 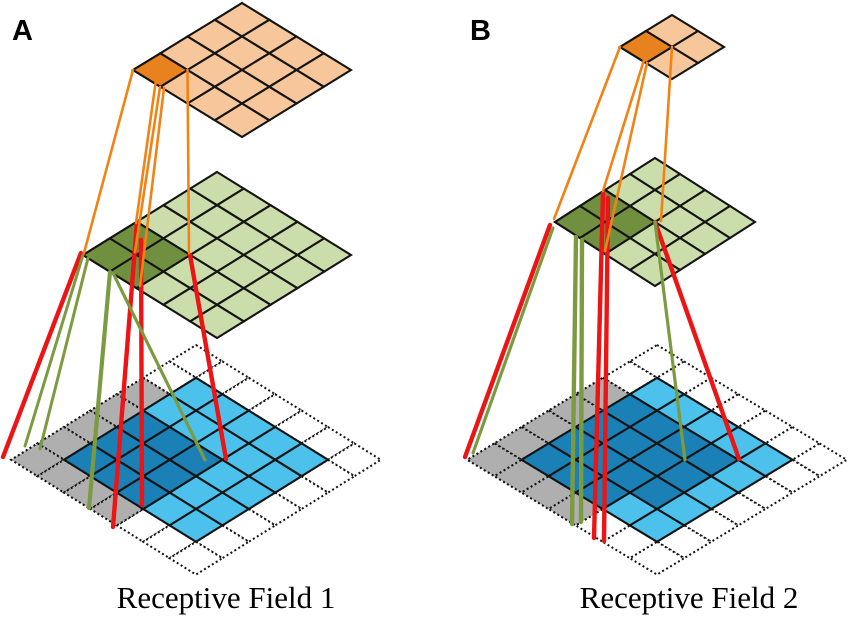 I want to click on panel-b-caption: Receptive Field 2, so click(x=689, y=597).